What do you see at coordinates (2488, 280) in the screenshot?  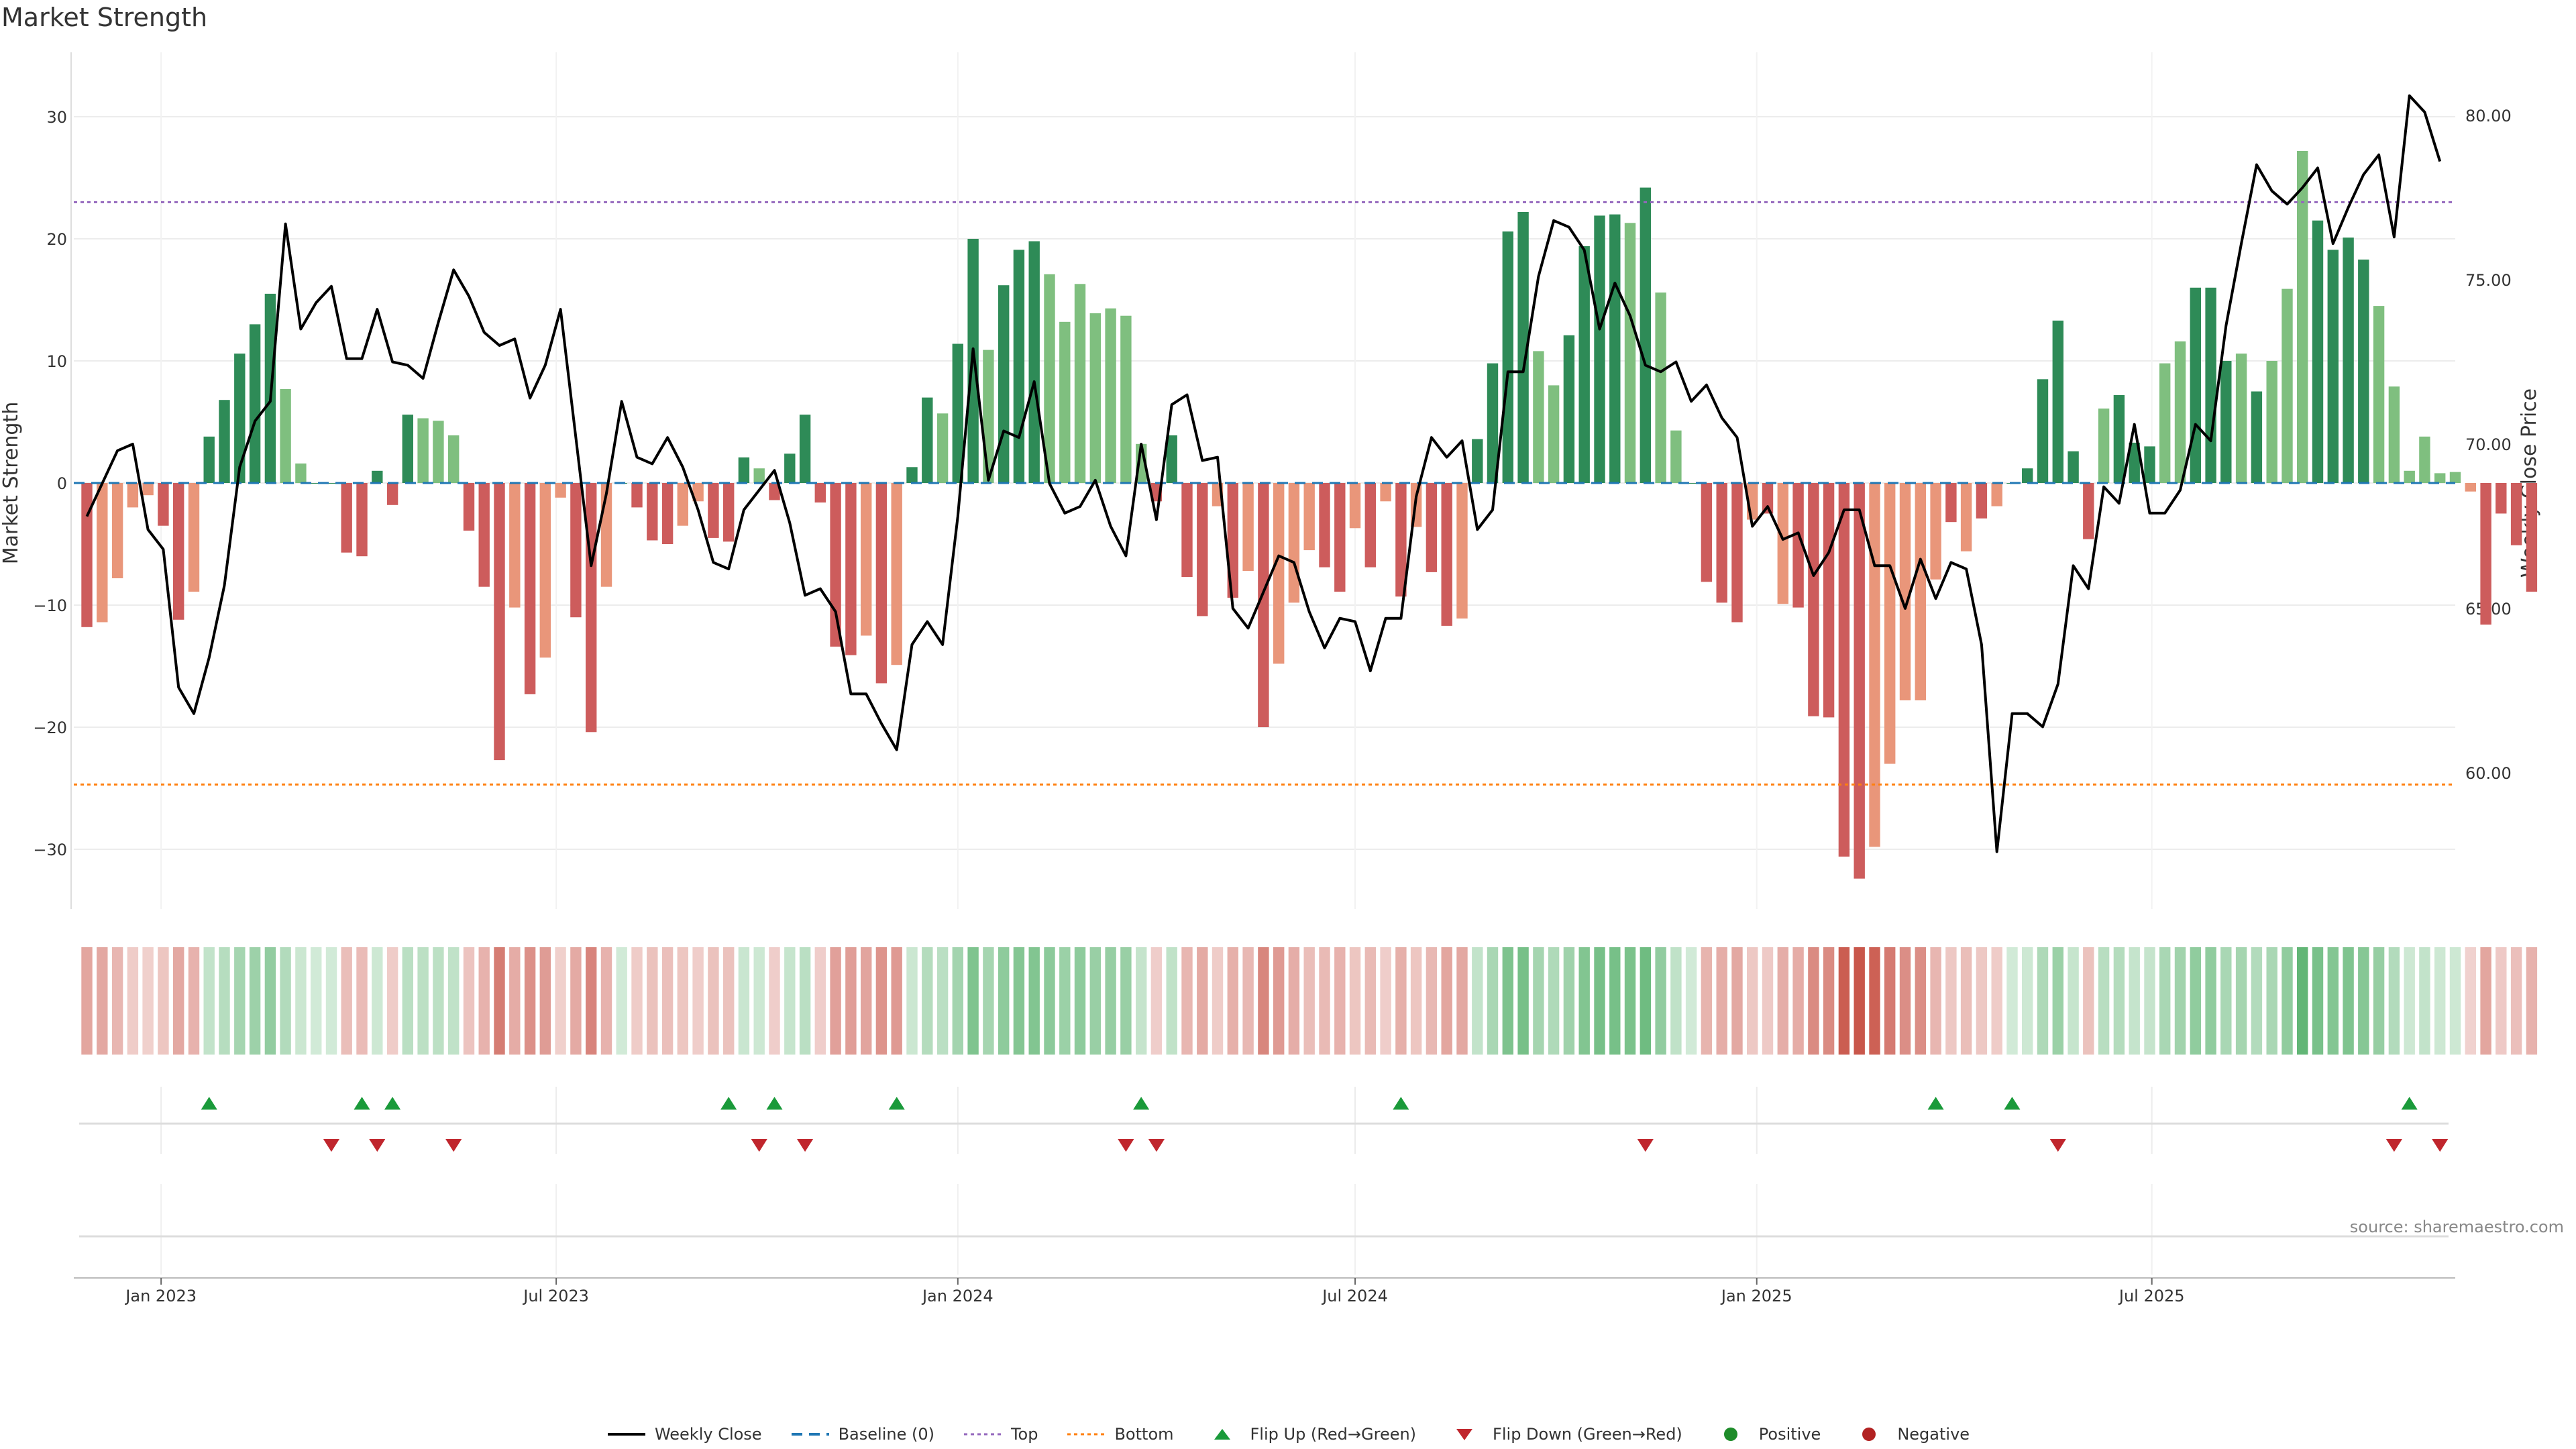 I see `y-right-tick-label: 75.00` at bounding box center [2488, 280].